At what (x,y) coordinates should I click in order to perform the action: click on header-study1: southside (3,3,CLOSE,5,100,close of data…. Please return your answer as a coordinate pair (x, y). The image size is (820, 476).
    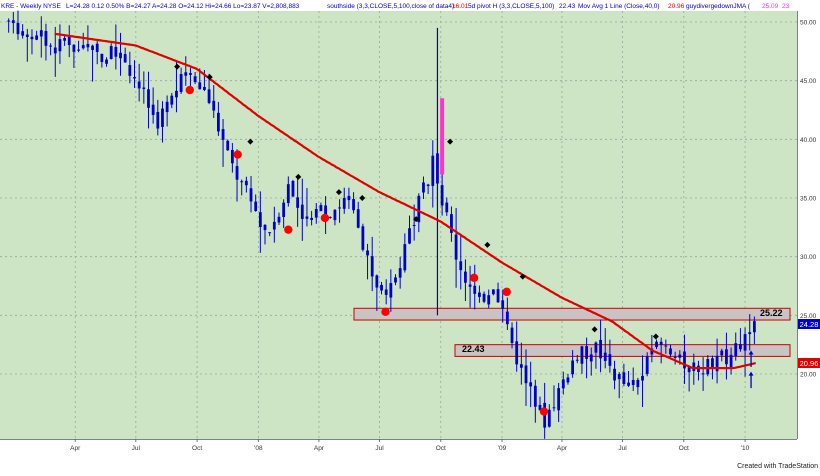
    Looking at the image, I should click on (390, 6).